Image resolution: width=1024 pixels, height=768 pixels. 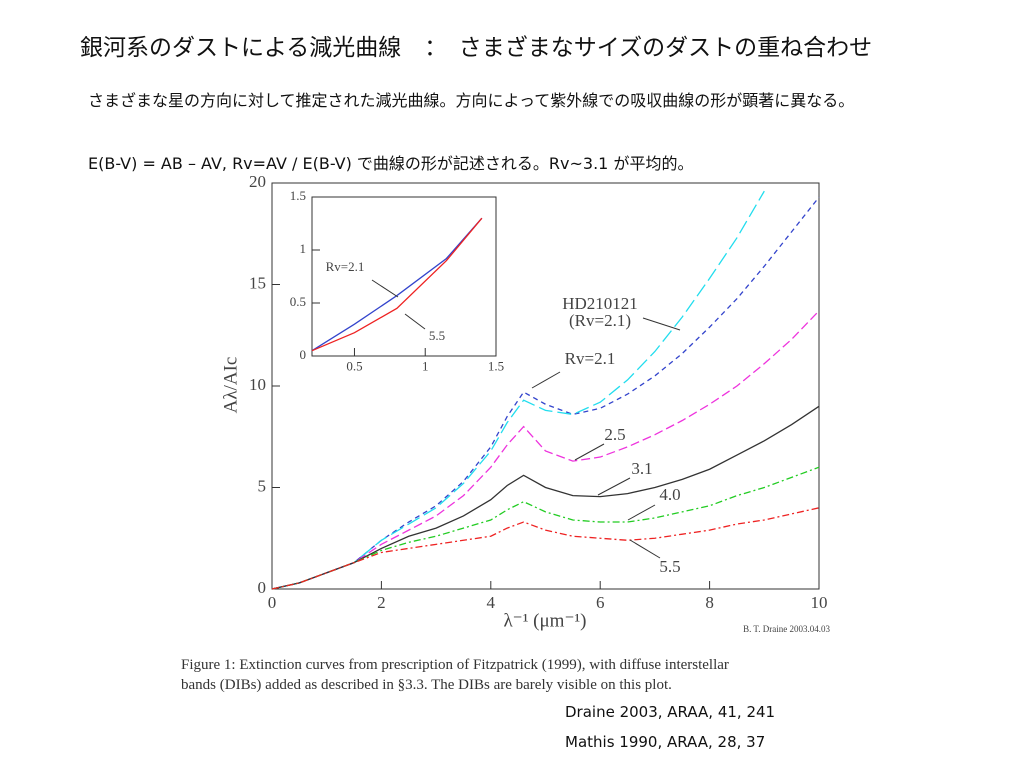 I want to click on x-tick-label: 1, so click(x=425, y=366).